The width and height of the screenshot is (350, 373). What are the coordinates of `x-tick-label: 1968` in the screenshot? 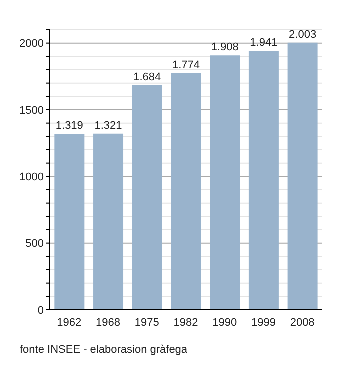 It's located at (108, 322).